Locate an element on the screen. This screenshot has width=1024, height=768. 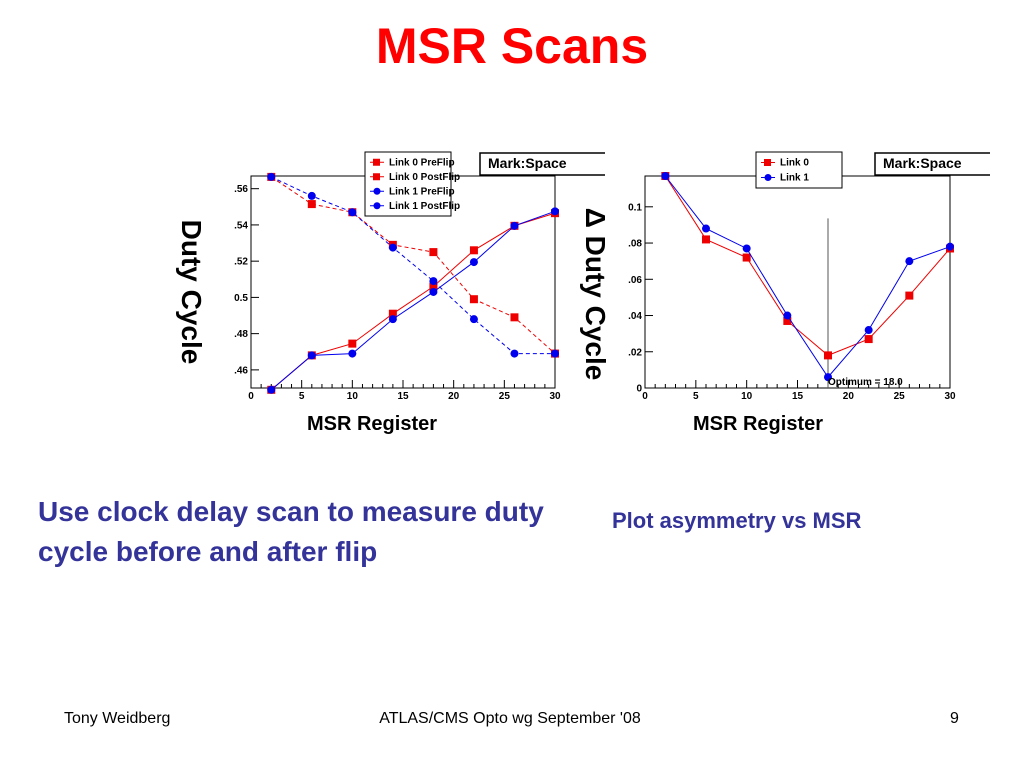
legend-label: Link 0 PreFlip is located at coordinates (422, 162).